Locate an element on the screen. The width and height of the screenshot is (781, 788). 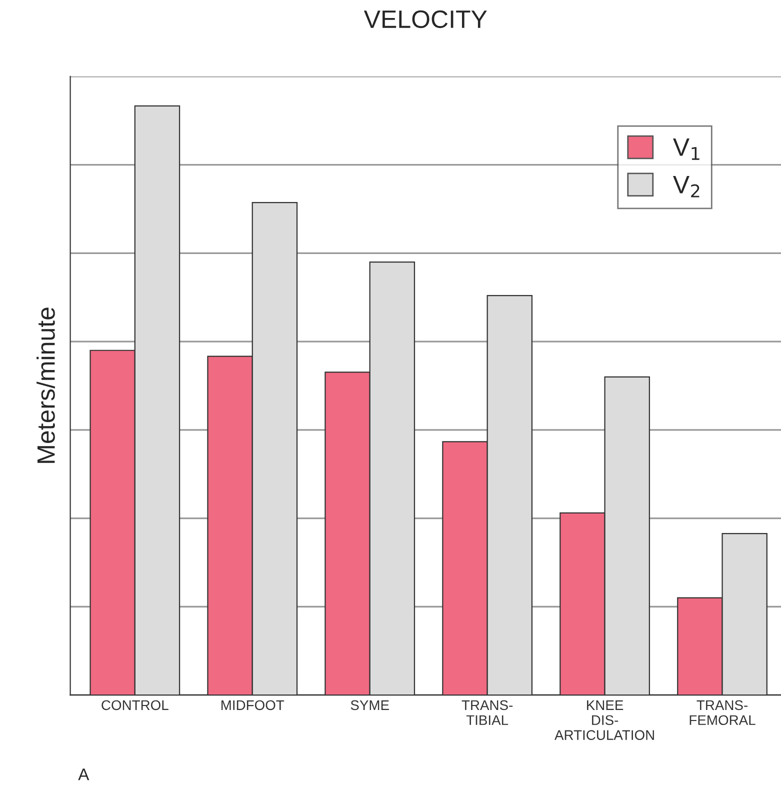
x-tick-label: KNEE DIS- ARTICULATION is located at coordinates (604, 720).